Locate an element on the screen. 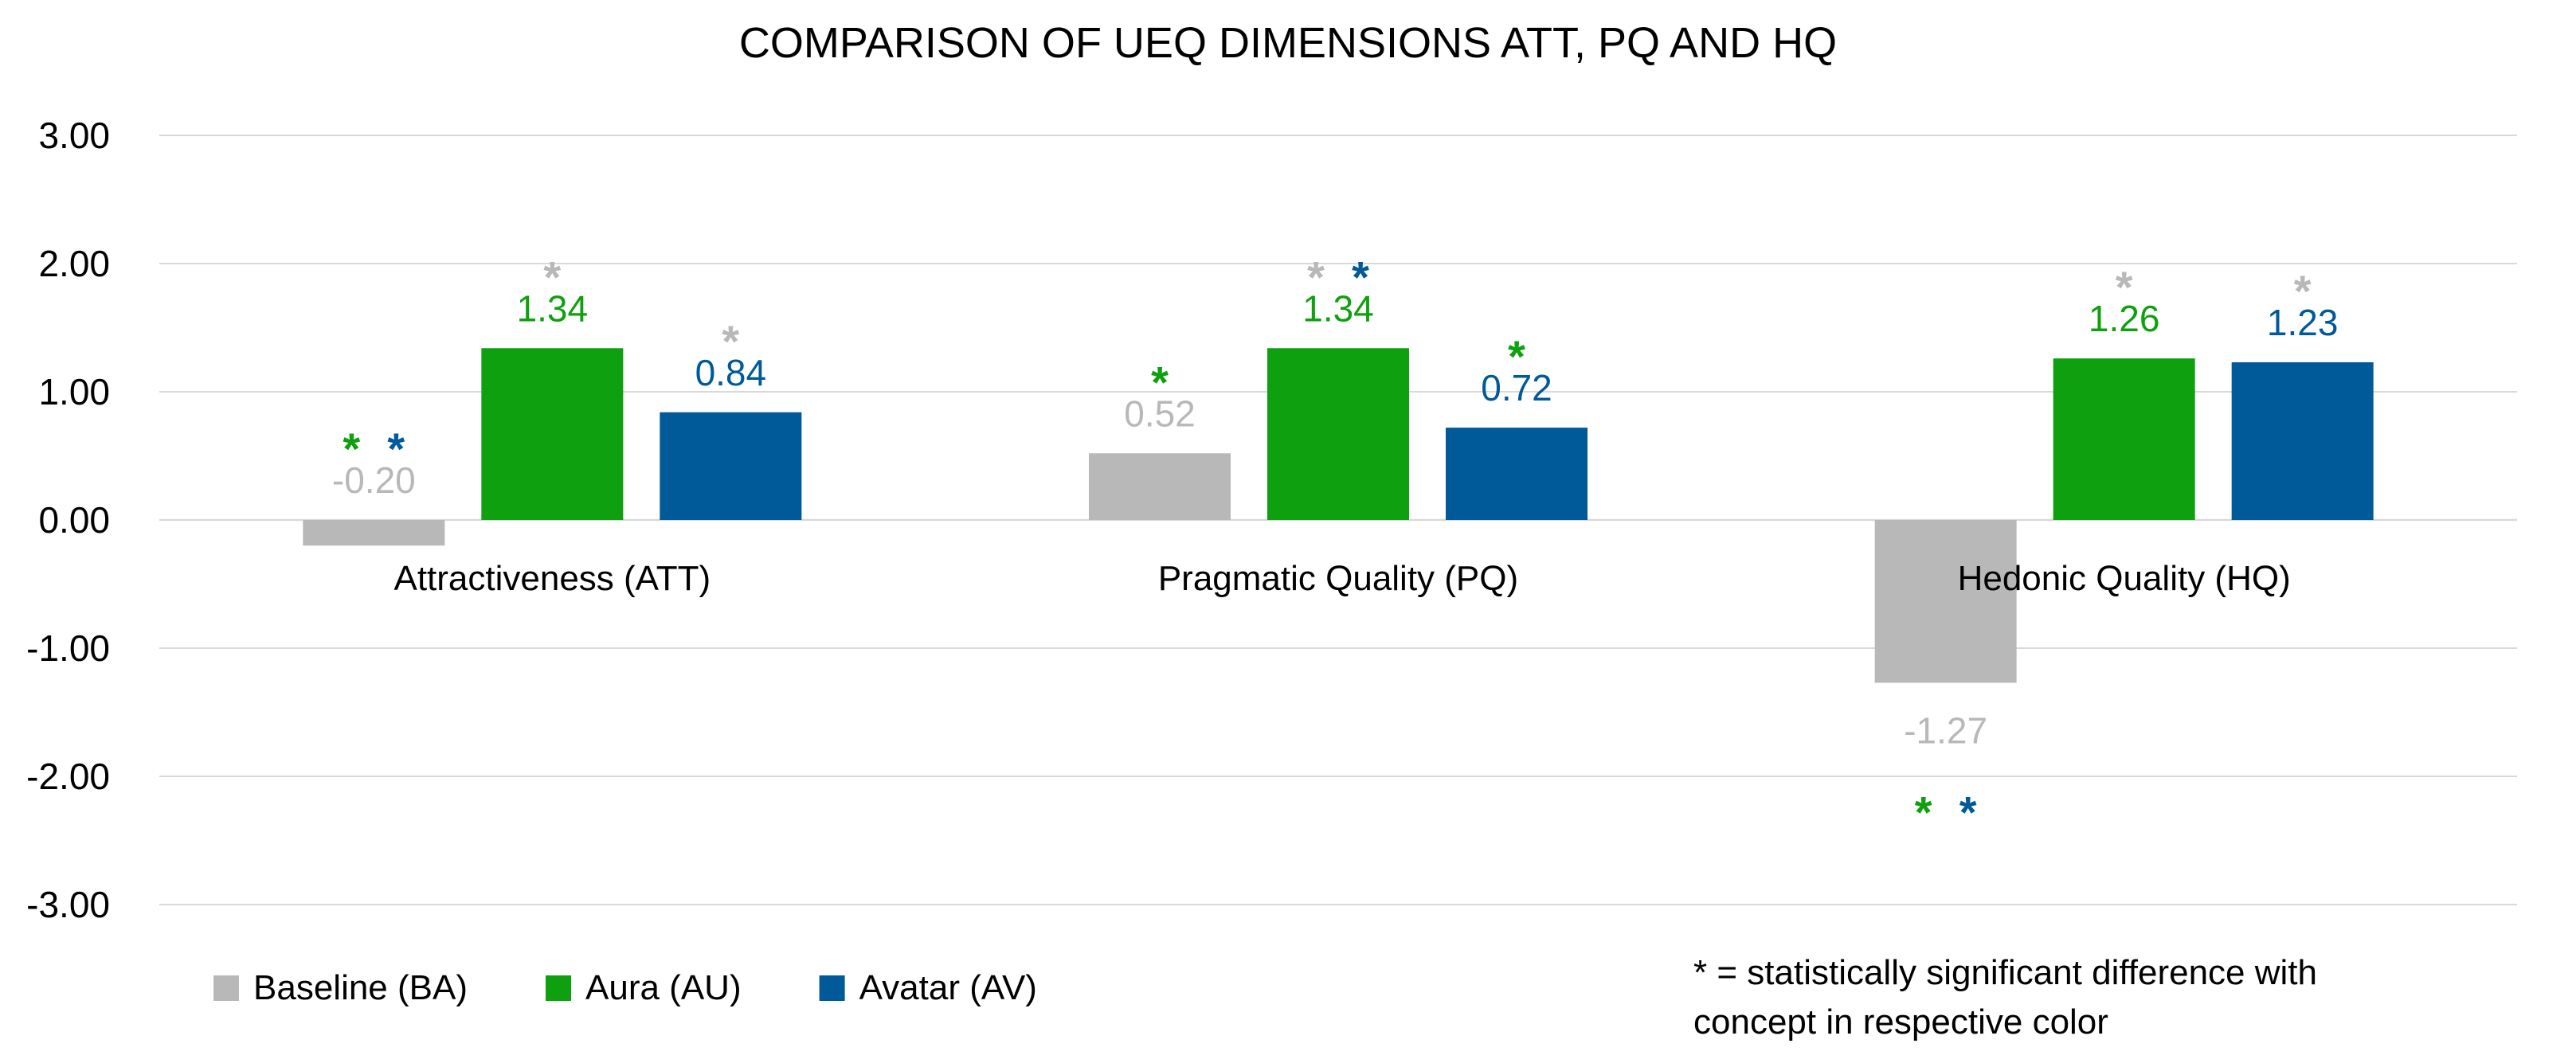  y-tick-label: 2.00 is located at coordinates (74, 263).